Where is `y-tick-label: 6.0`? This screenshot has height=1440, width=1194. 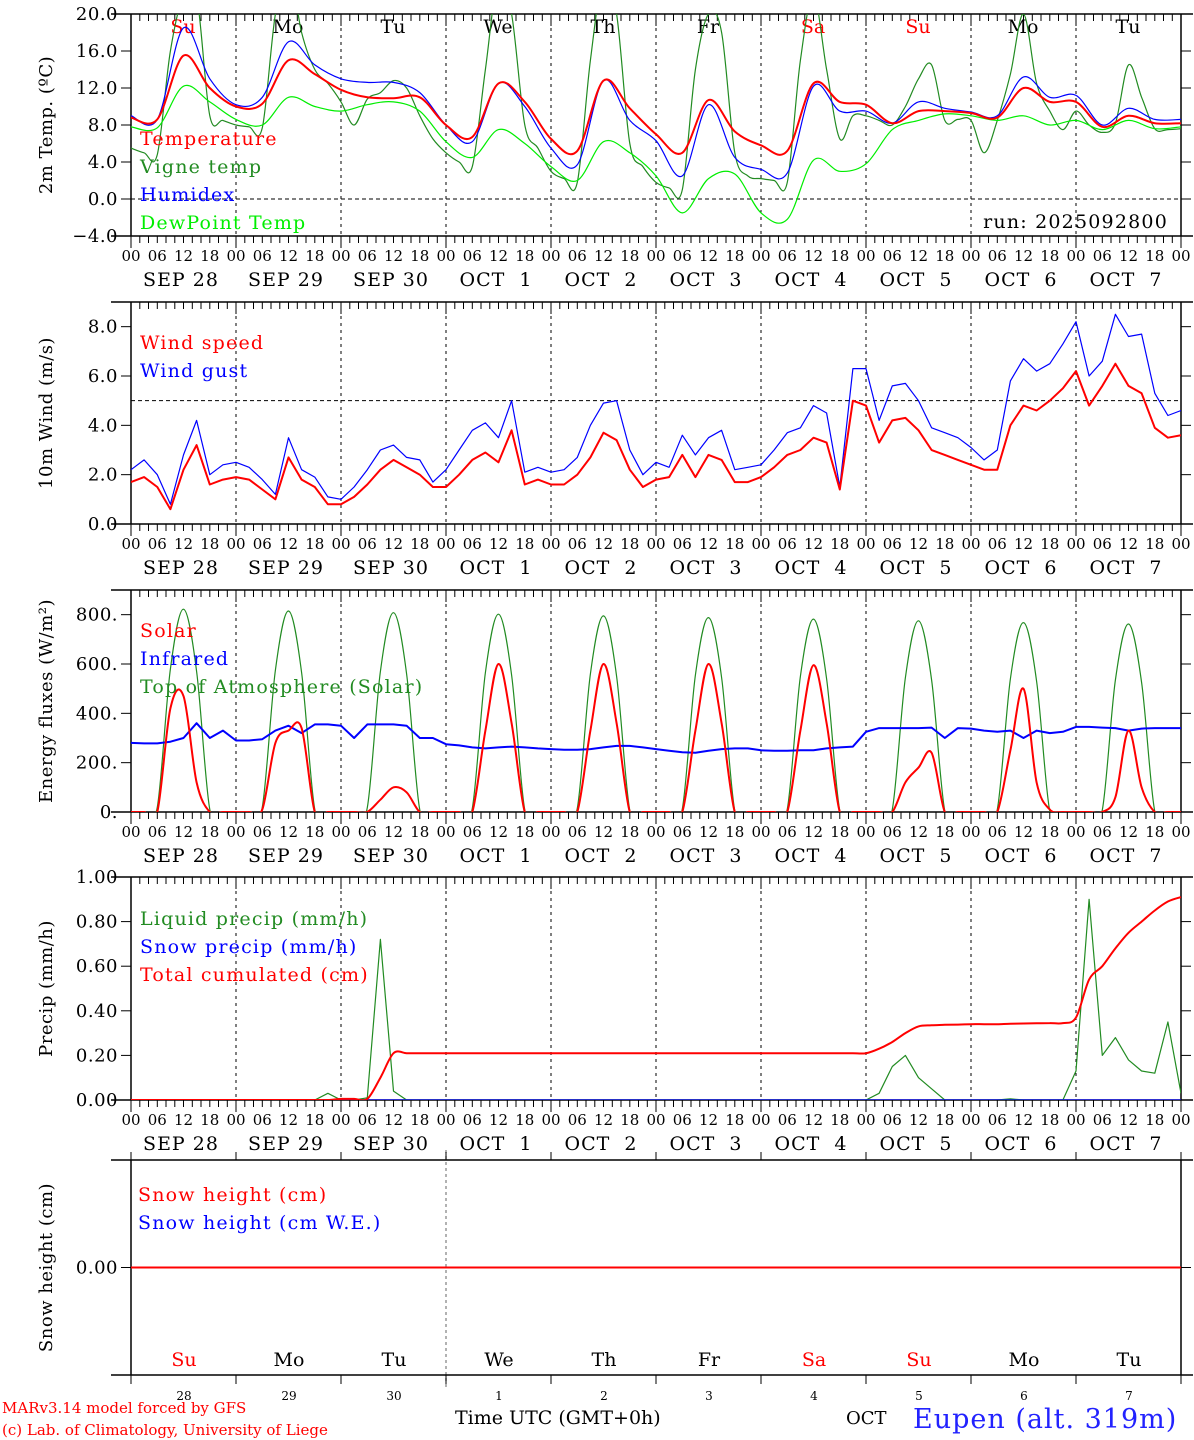 y-tick-label: 6.0 is located at coordinates (103, 376).